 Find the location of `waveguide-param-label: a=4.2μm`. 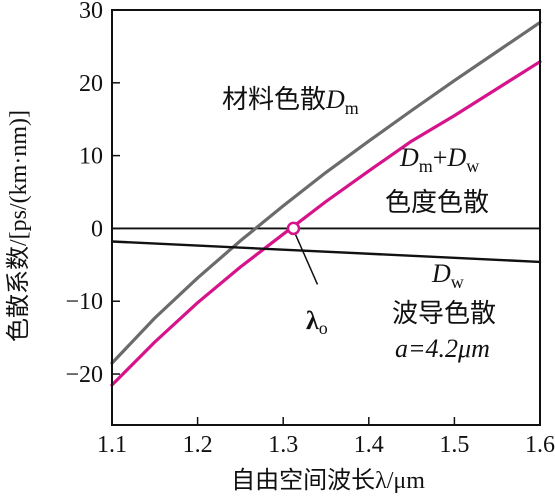

waveguide-param-label: a=4.2μm is located at coordinates (442, 348).